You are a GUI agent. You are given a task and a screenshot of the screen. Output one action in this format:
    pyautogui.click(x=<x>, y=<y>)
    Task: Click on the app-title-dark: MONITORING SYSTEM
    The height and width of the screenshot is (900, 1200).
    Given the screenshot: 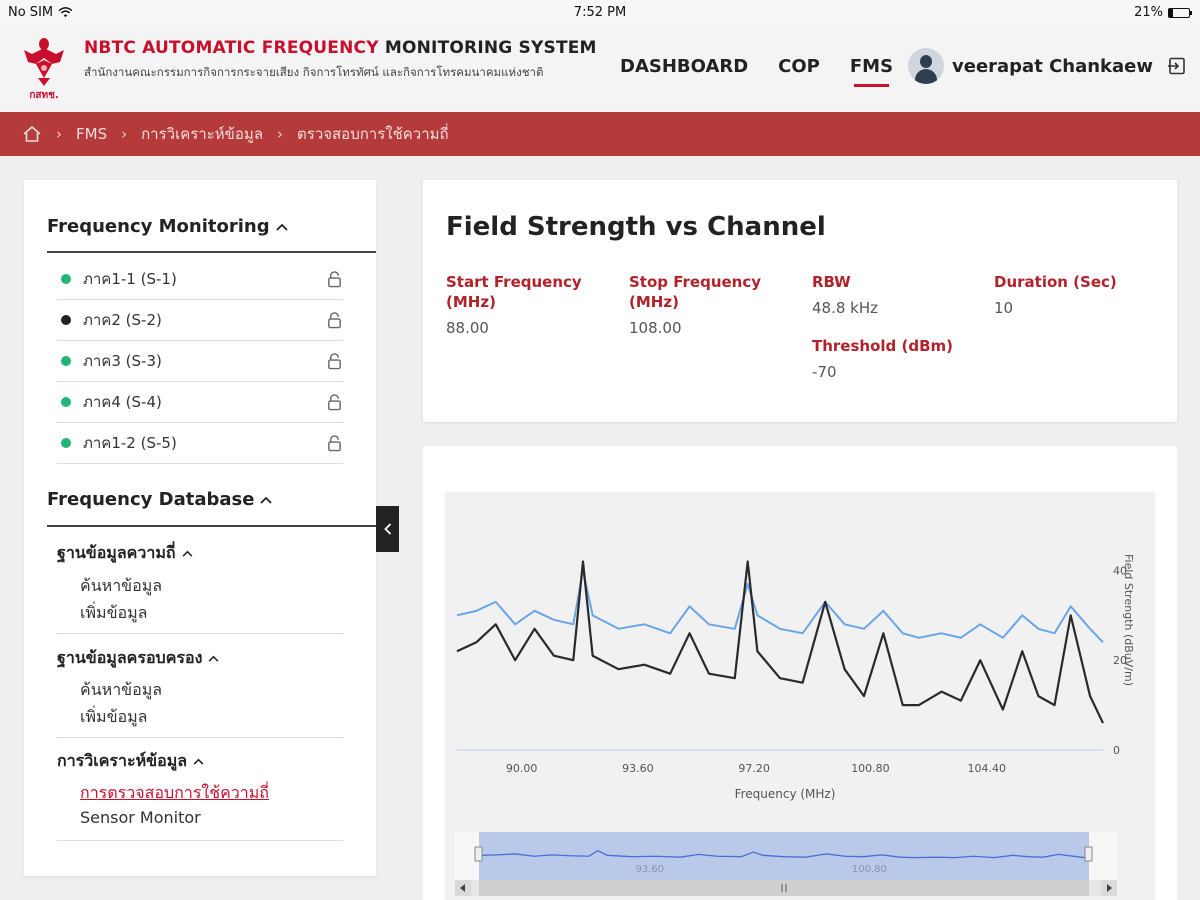 What is the action you would take?
    pyautogui.click(x=490, y=48)
    